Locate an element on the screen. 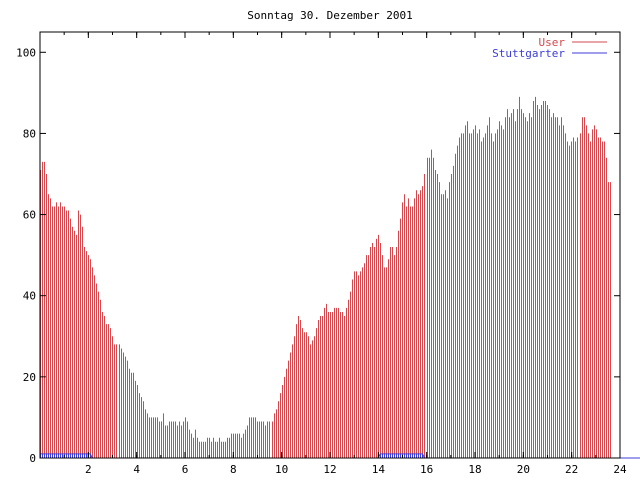 Image resolution: width=640 pixels, height=480 pixels. x-tick-label: 18 is located at coordinates (474, 469).